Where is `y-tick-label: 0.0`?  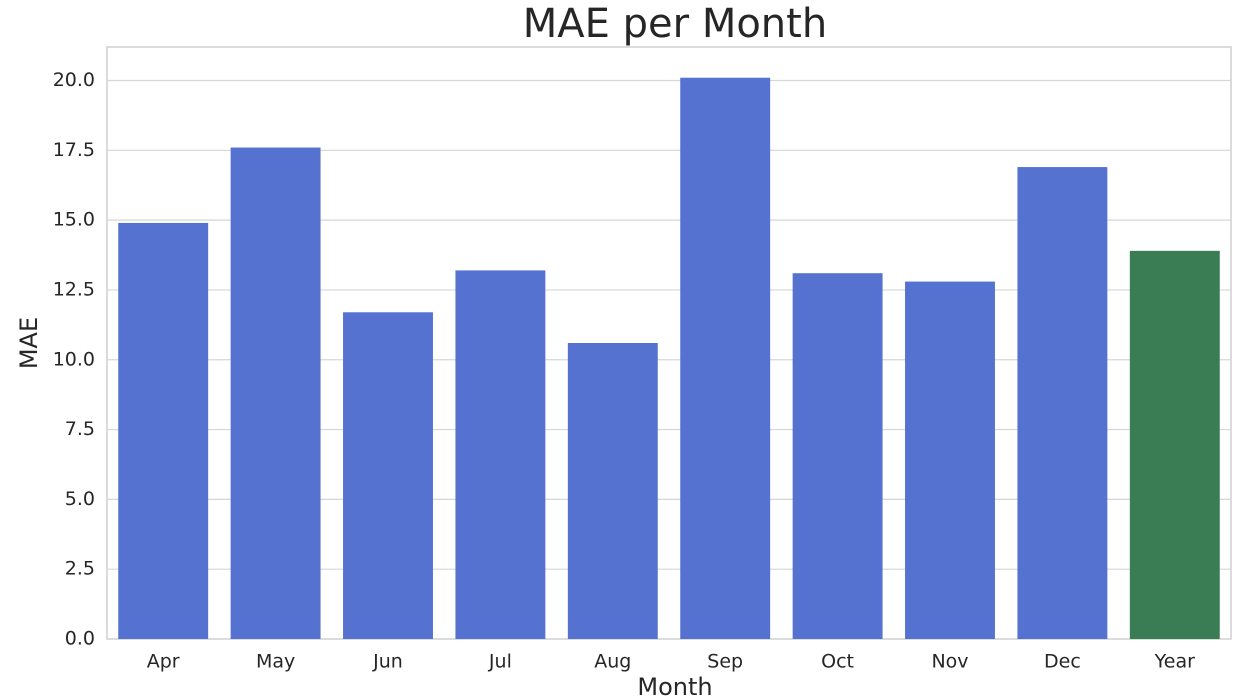 y-tick-label: 0.0 is located at coordinates (80, 639).